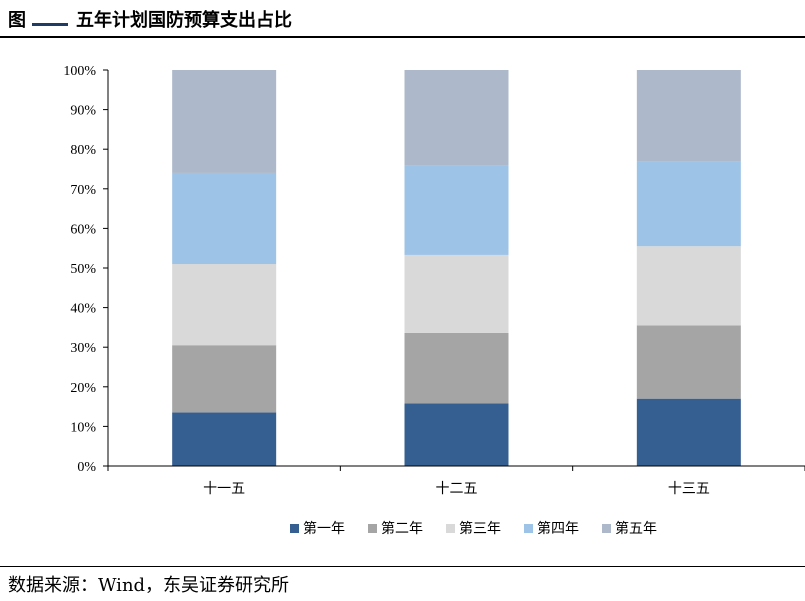 The width and height of the screenshot is (805, 601). Describe the element at coordinates (184, 20) in the screenshot. I see `chart-title: 五年计划国防预算支出占比` at that location.